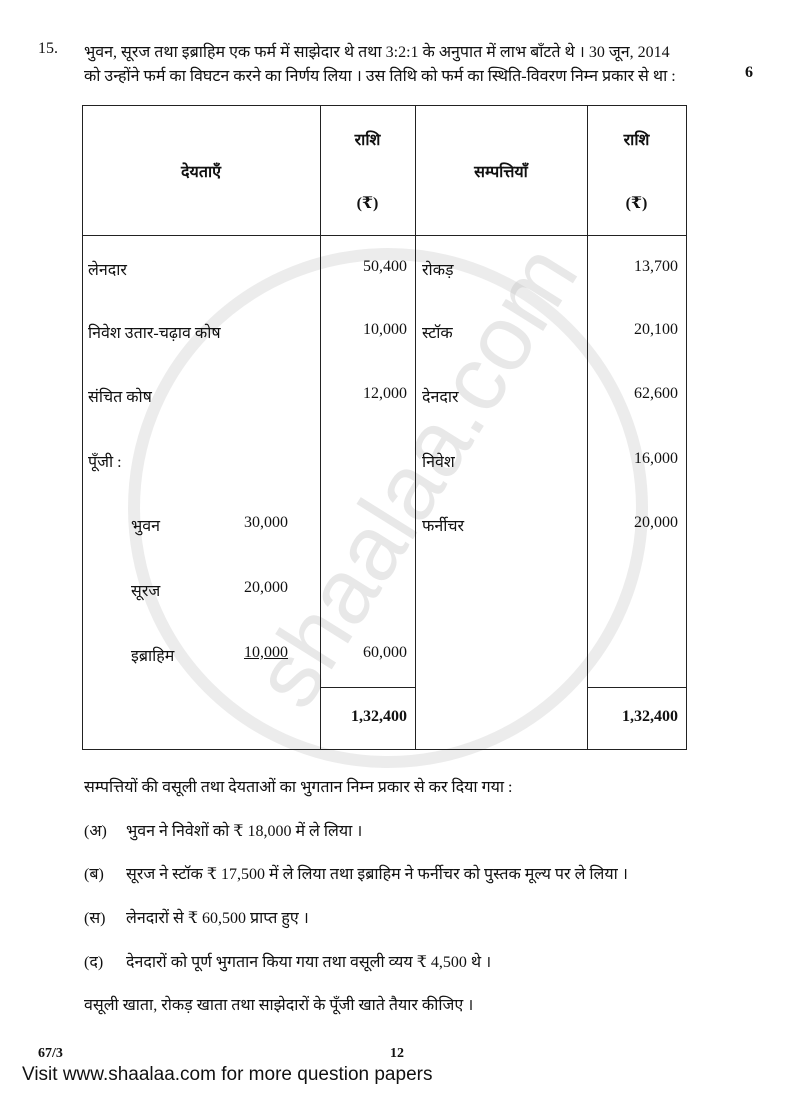 The height and width of the screenshot is (1102, 800). What do you see at coordinates (94, 874) in the screenshot?
I see `item-key: (ब)` at bounding box center [94, 874].